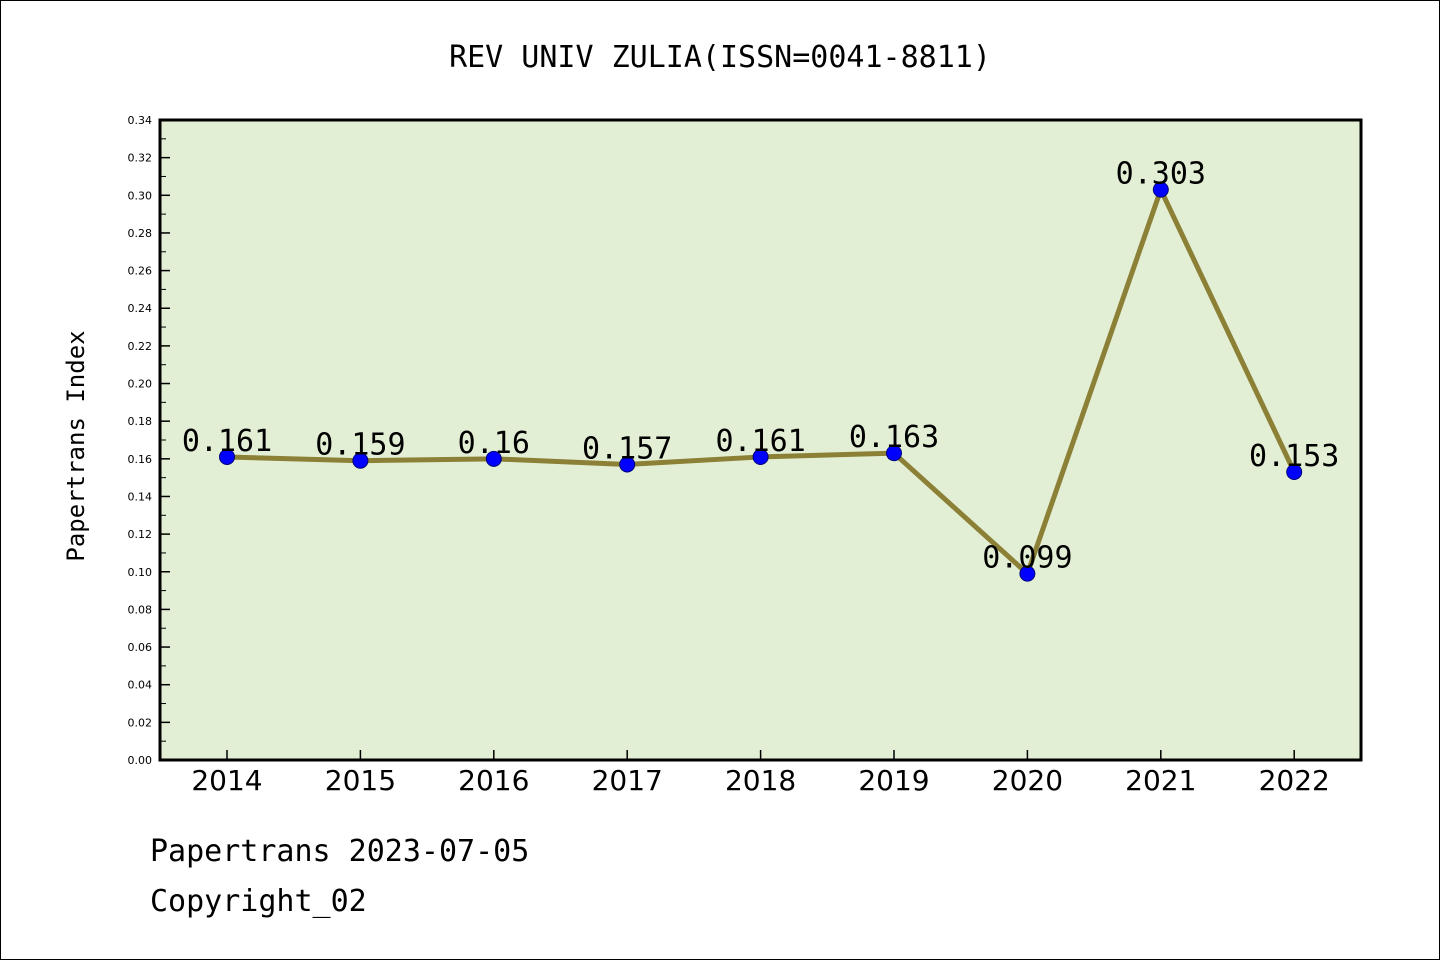  I want to click on y-tick-label: 0.02, so click(140, 722).